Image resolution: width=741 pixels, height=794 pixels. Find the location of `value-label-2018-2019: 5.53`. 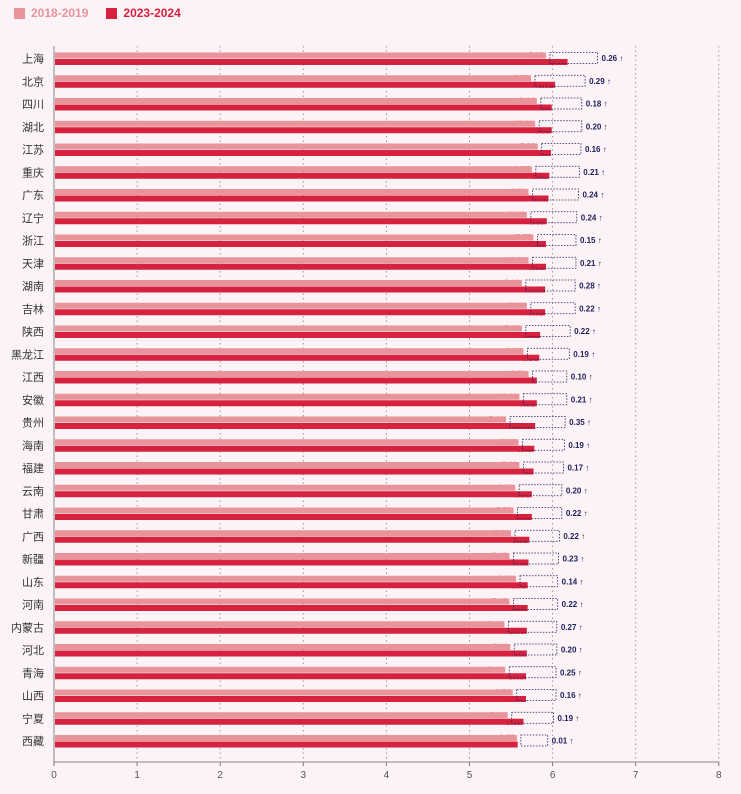

value-label-2018-2019: 5.53 is located at coordinates (504, 510).